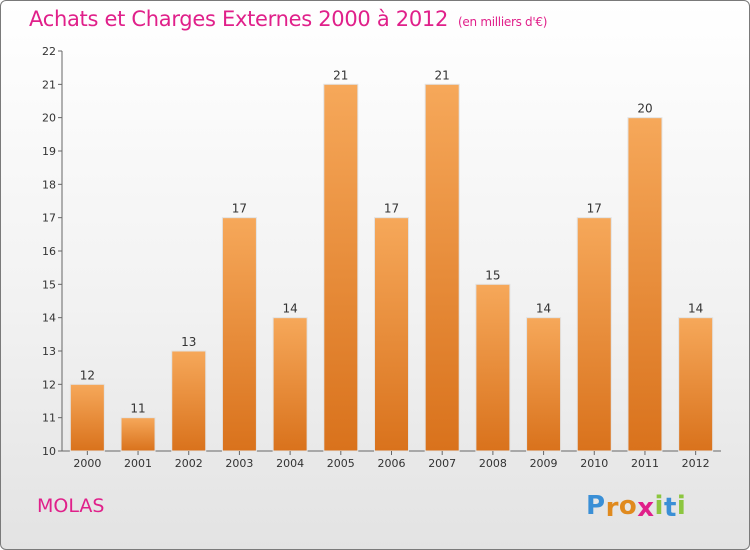 The image size is (750, 550). Describe the element at coordinates (49, 418) in the screenshot. I see `y-tick-label: 11` at that location.